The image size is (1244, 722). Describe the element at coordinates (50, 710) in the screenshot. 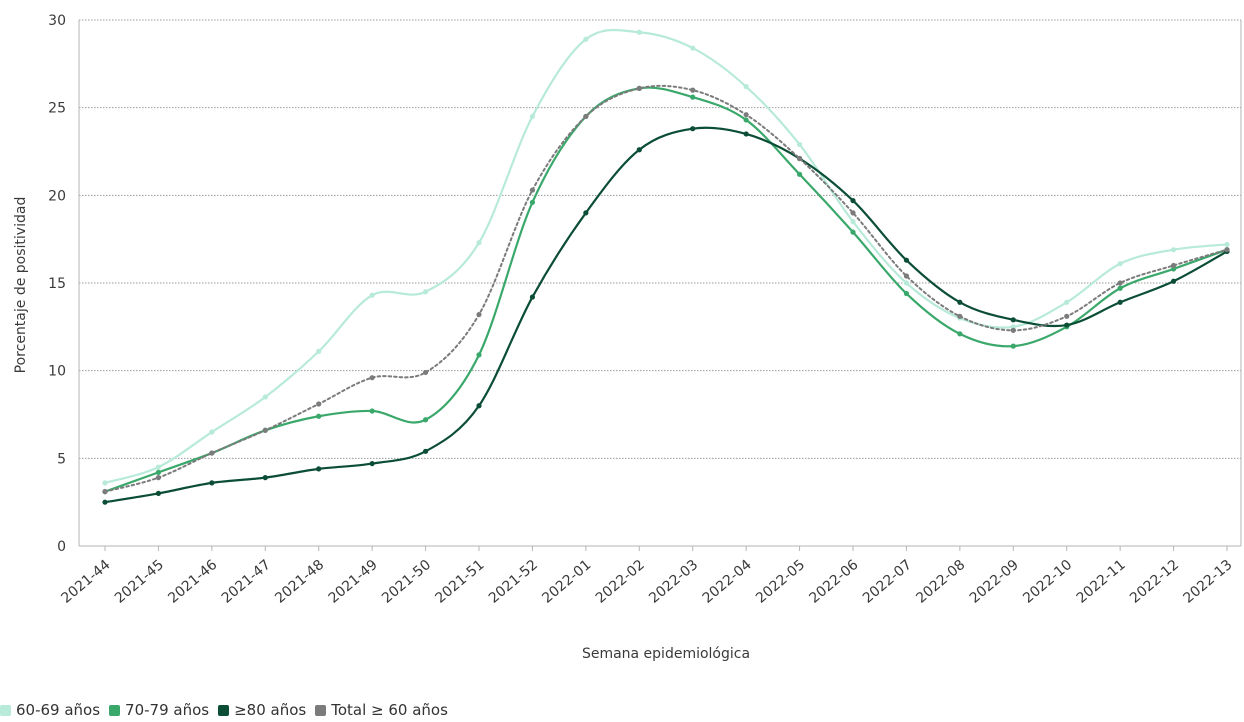

I see `legend-item: 60-69 años` at that location.